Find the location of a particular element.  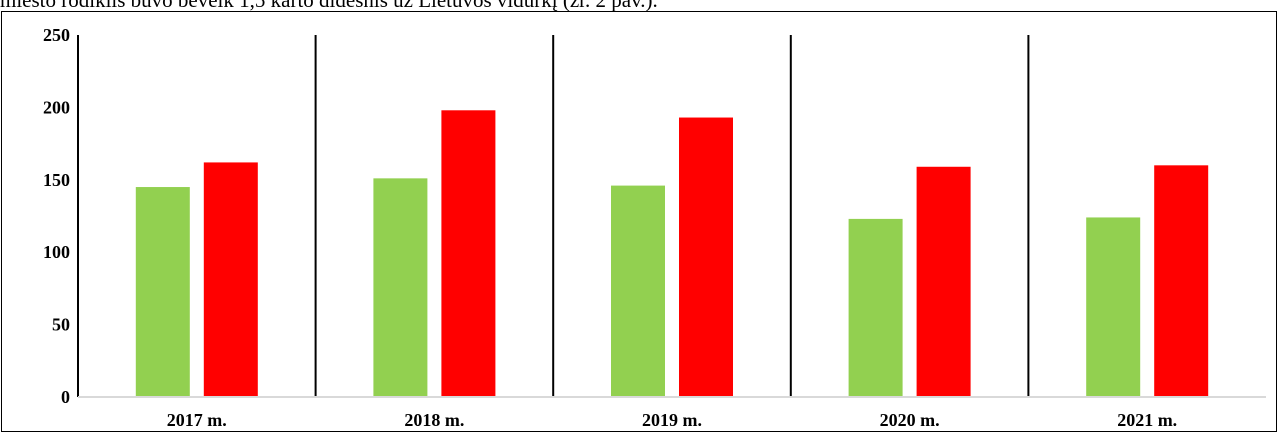

y-tick-label: 50 is located at coordinates (61, 325).